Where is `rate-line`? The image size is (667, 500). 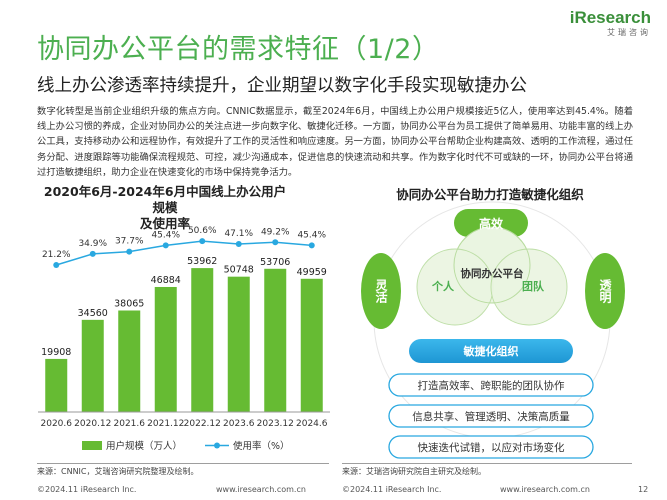
rate-line is located at coordinates (184, 253).